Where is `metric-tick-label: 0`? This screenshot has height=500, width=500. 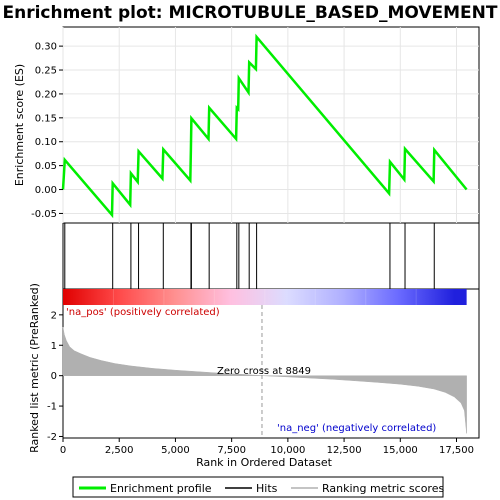 metric-tick-label: 0 is located at coordinates (54, 376).